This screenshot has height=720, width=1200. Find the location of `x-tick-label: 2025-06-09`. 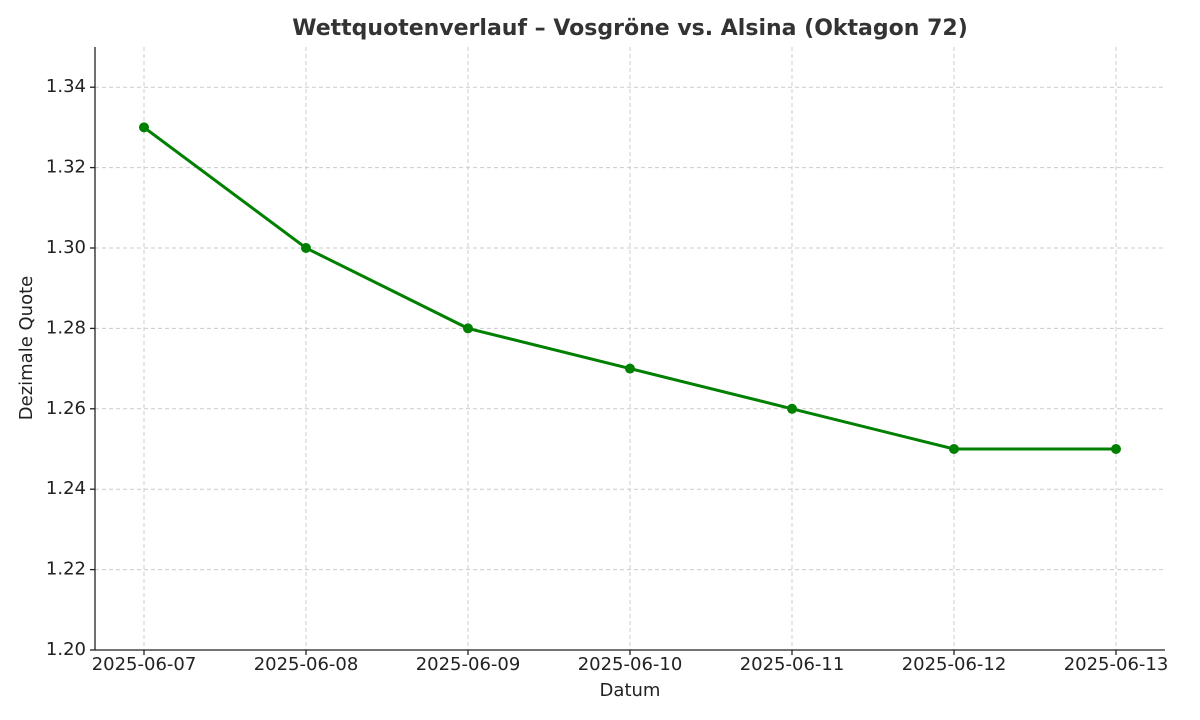

x-tick-label: 2025-06-09 is located at coordinates (468, 664).